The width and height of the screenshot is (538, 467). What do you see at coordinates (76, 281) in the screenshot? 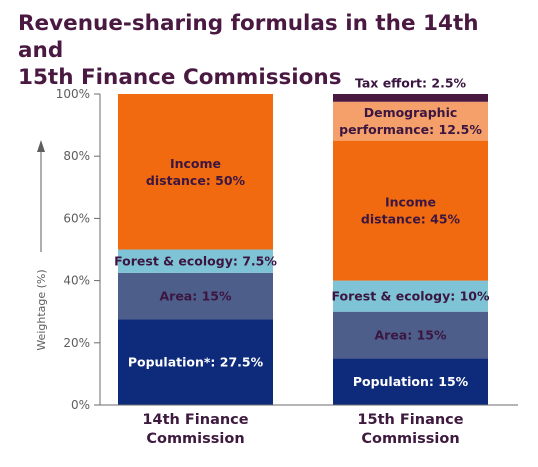
I see `y-tick-label: 40%` at bounding box center [76, 281].